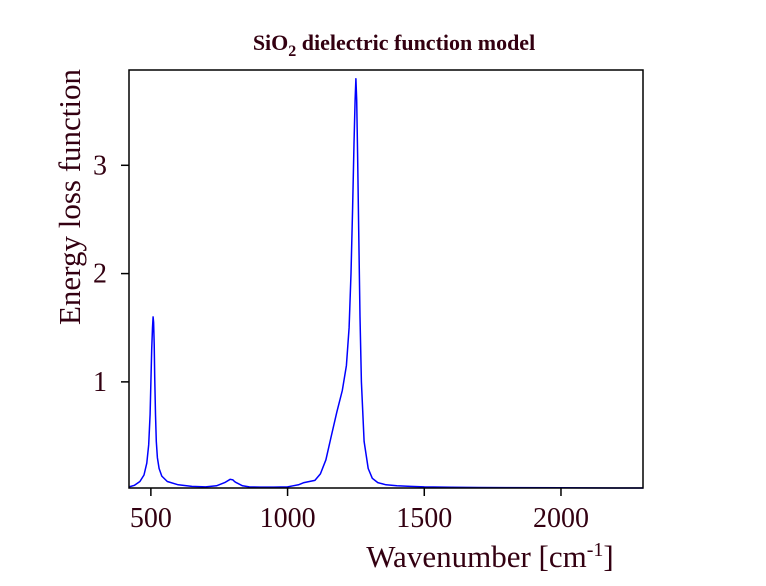 Image resolution: width=766 pixels, height=586 pixels. Describe the element at coordinates (100, 382) in the screenshot. I see `y-tick-label: 1` at that location.